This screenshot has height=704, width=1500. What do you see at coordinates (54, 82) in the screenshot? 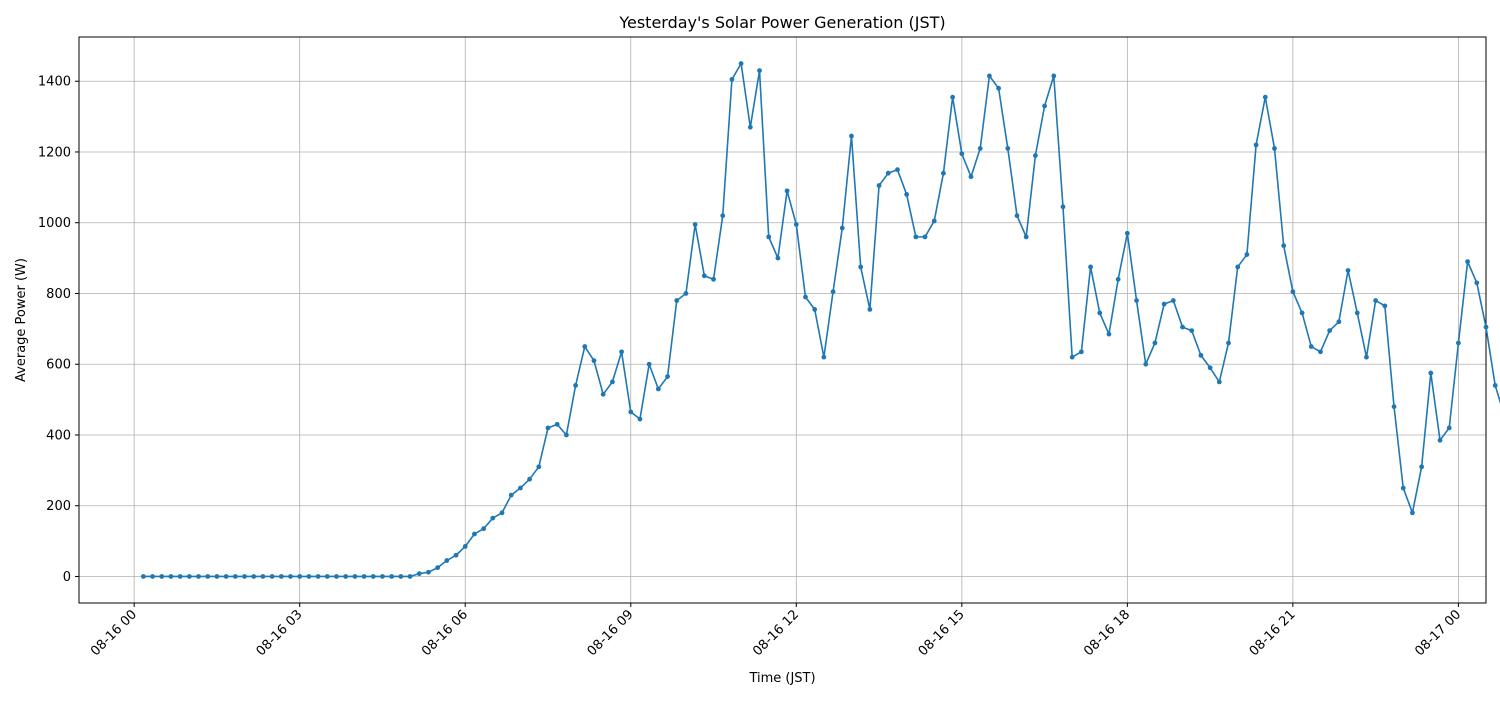
I see `y-tick-label: 1400` at bounding box center [54, 82].